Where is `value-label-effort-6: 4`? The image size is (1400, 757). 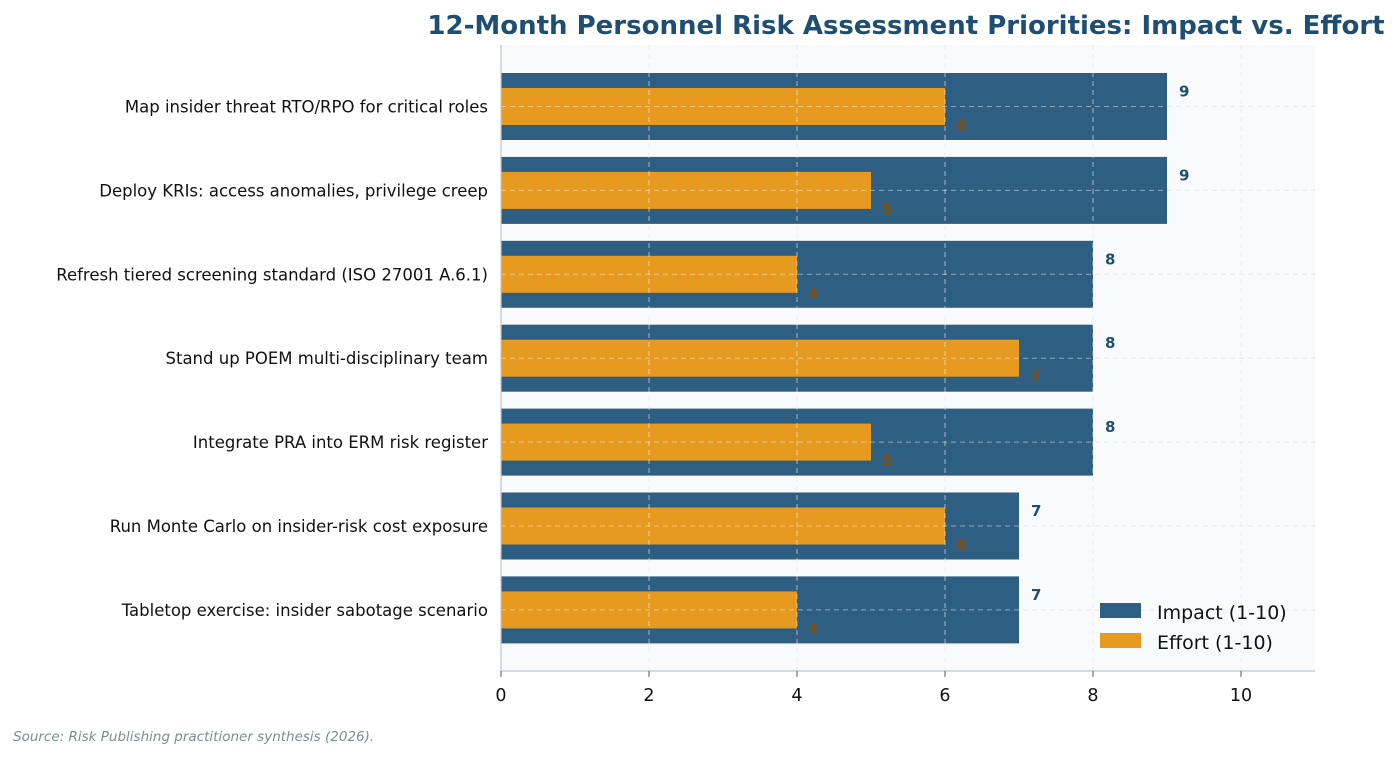 value-label-effort-6: 4 is located at coordinates (813, 629).